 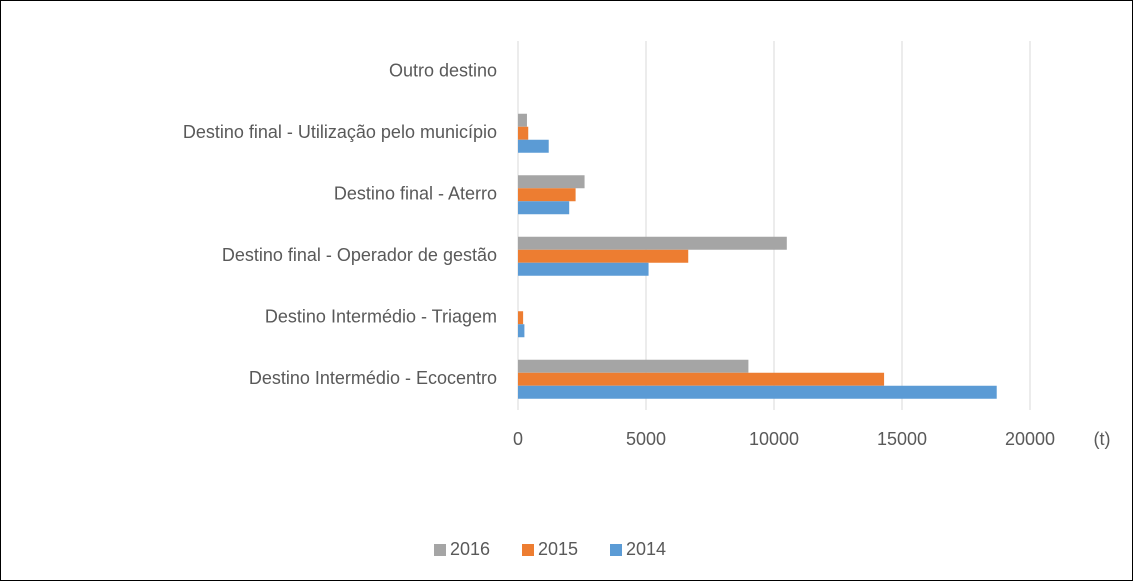 I want to click on y-tick-label: Destino final - Aterro, so click(x=415, y=194).